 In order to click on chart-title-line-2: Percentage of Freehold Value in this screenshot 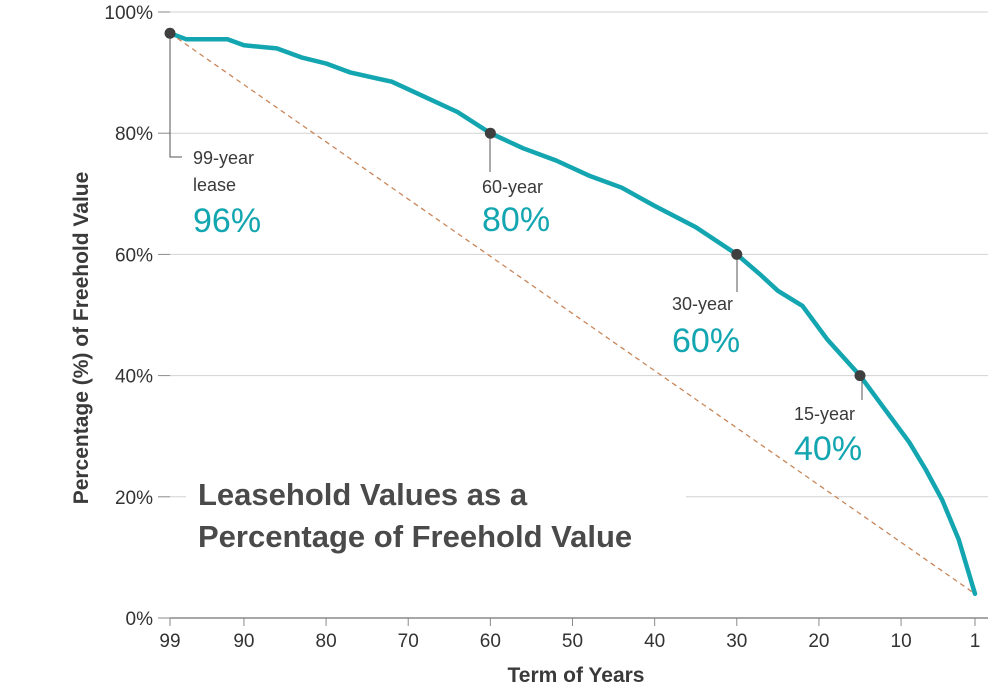, I will do `click(415, 536)`.